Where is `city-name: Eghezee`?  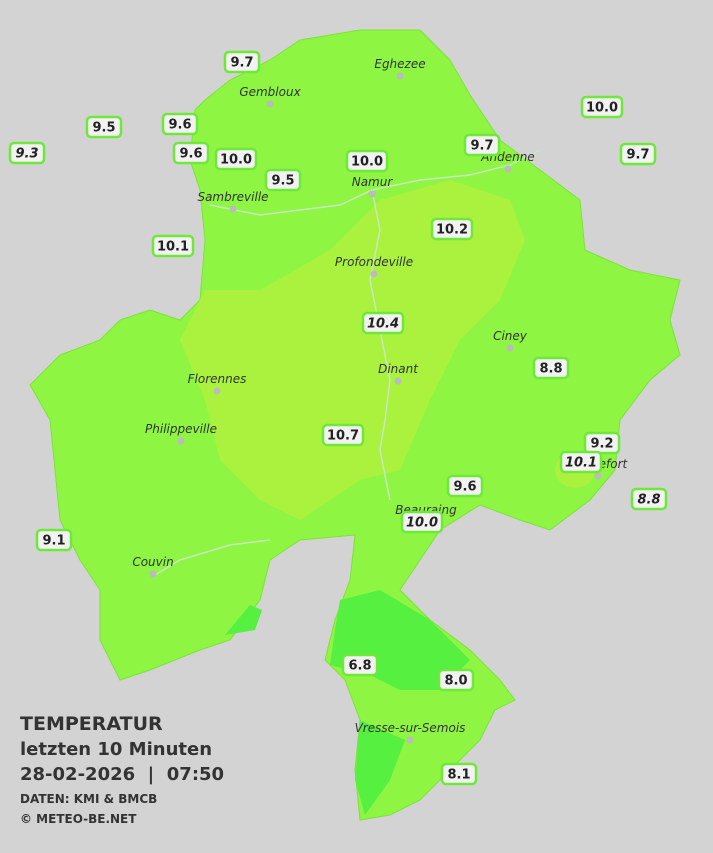
city-name: Eghezee is located at coordinates (399, 64).